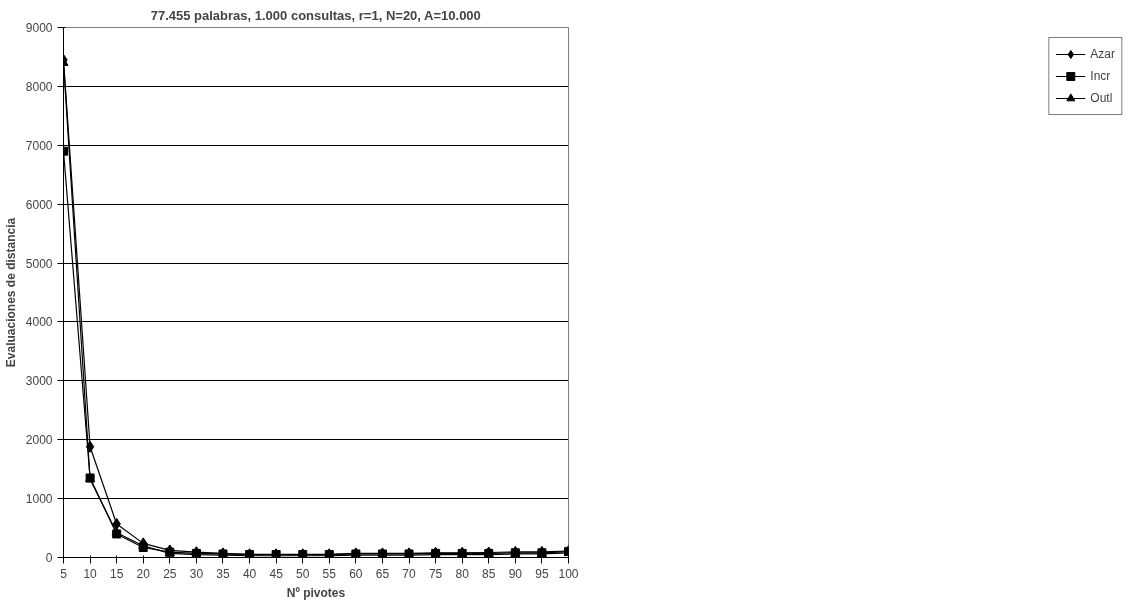 Image resolution: width=1132 pixels, height=602 pixels. What do you see at coordinates (1100, 76) in the screenshot?
I see `legend-label: Incr` at bounding box center [1100, 76].